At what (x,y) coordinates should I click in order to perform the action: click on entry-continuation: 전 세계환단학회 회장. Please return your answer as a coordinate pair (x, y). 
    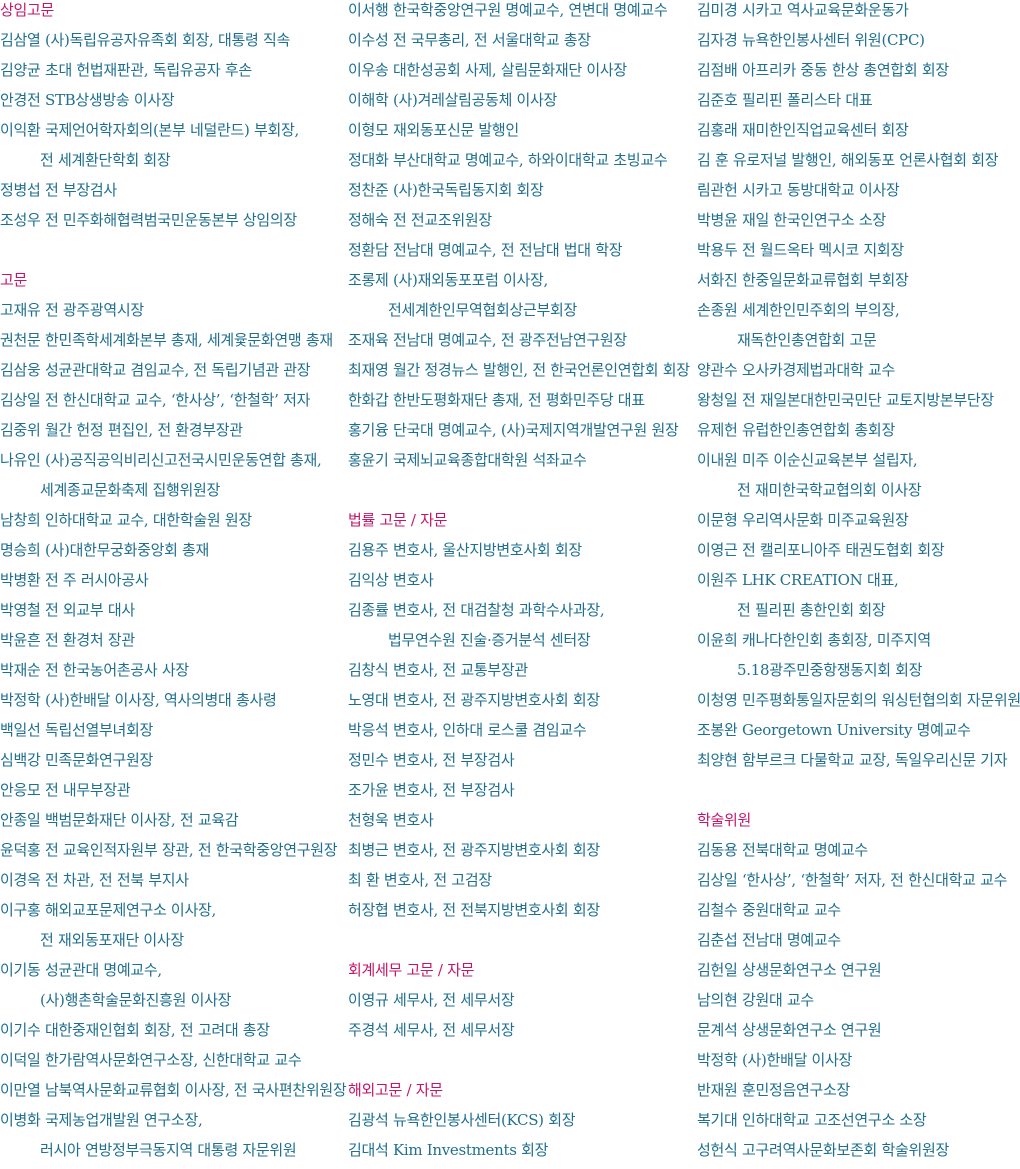
    Looking at the image, I should click on (105, 160).